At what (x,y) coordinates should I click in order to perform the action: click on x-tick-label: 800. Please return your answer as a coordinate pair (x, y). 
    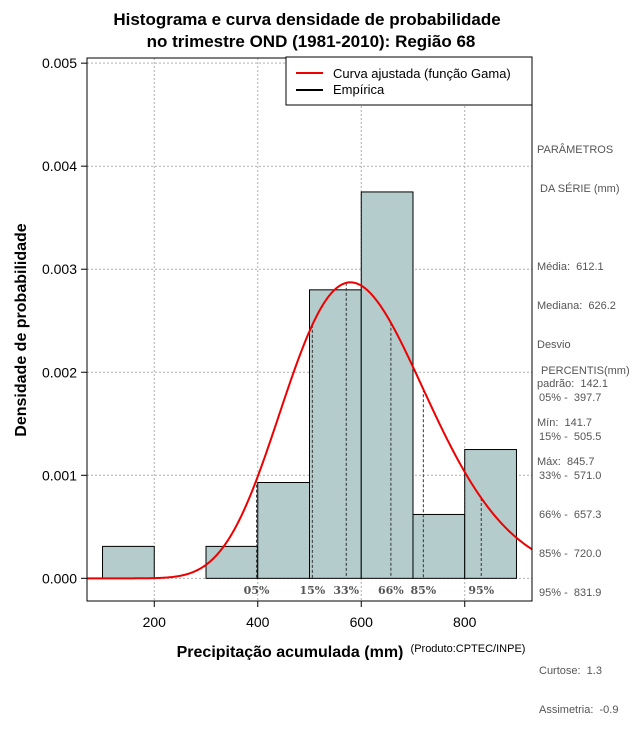
    Looking at the image, I should click on (465, 622).